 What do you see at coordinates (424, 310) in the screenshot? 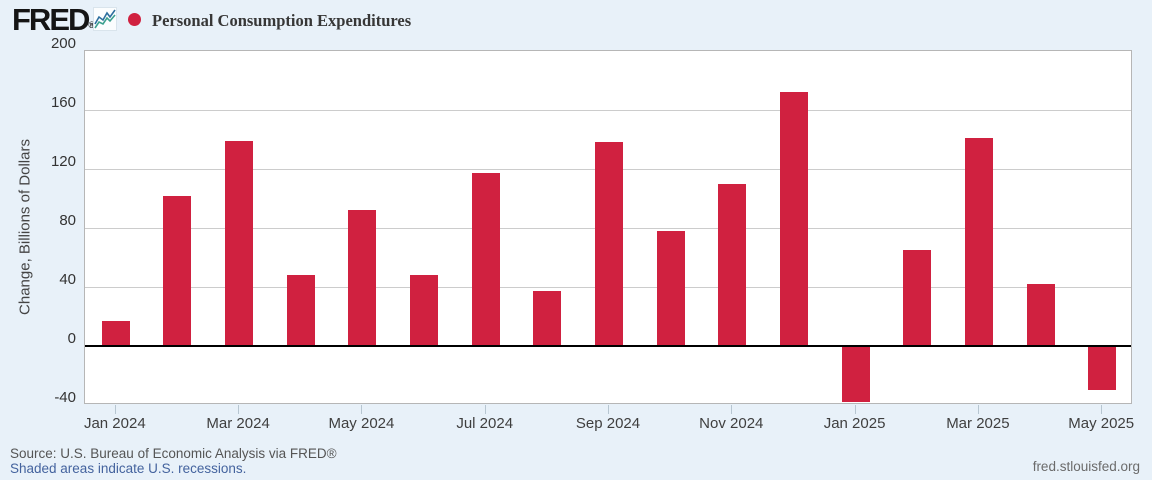
I see `bar-jun-2024` at bounding box center [424, 310].